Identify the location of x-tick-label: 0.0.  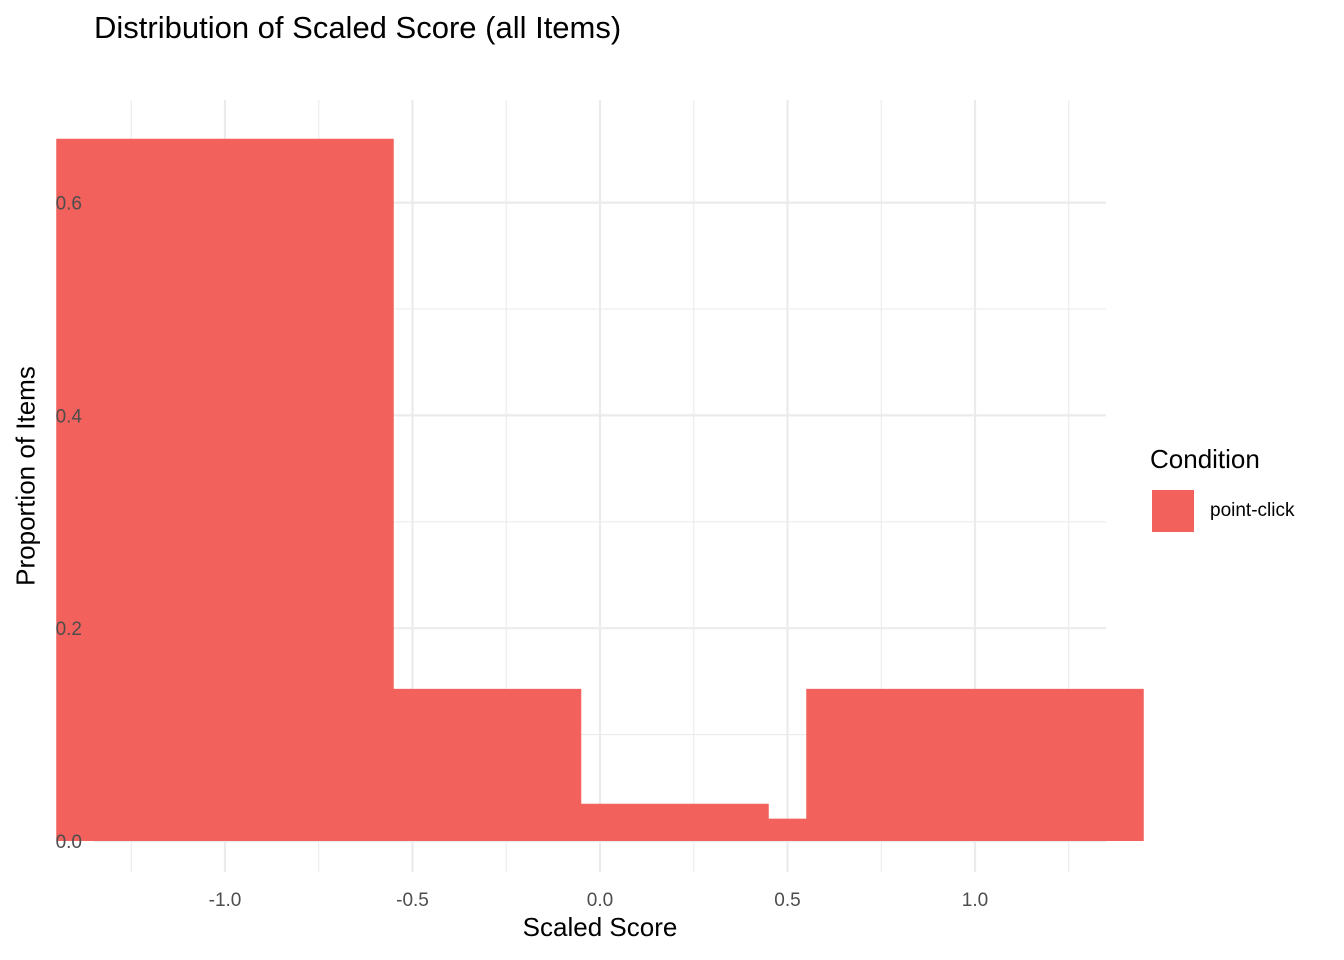
(600, 900).